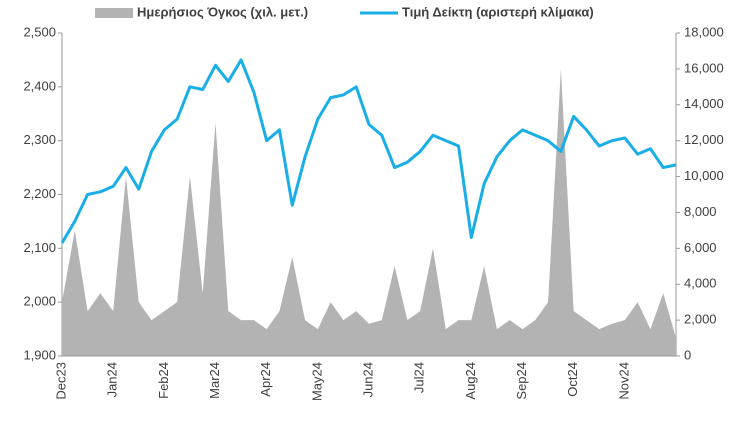 The height and width of the screenshot is (421, 736). Describe the element at coordinates (687, 354) in the screenshot. I see `y2-tick-label: 0` at that location.